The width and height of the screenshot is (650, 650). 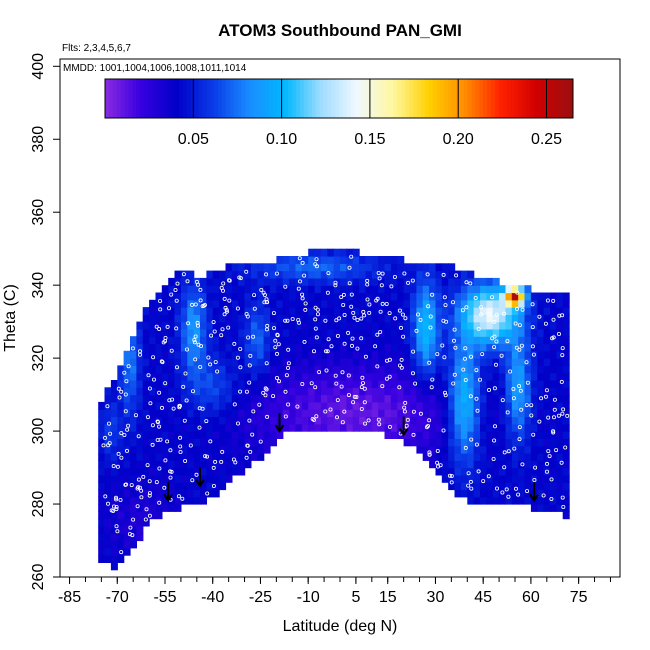 I want to click on tropopause-arrow, so click(x=168, y=492).